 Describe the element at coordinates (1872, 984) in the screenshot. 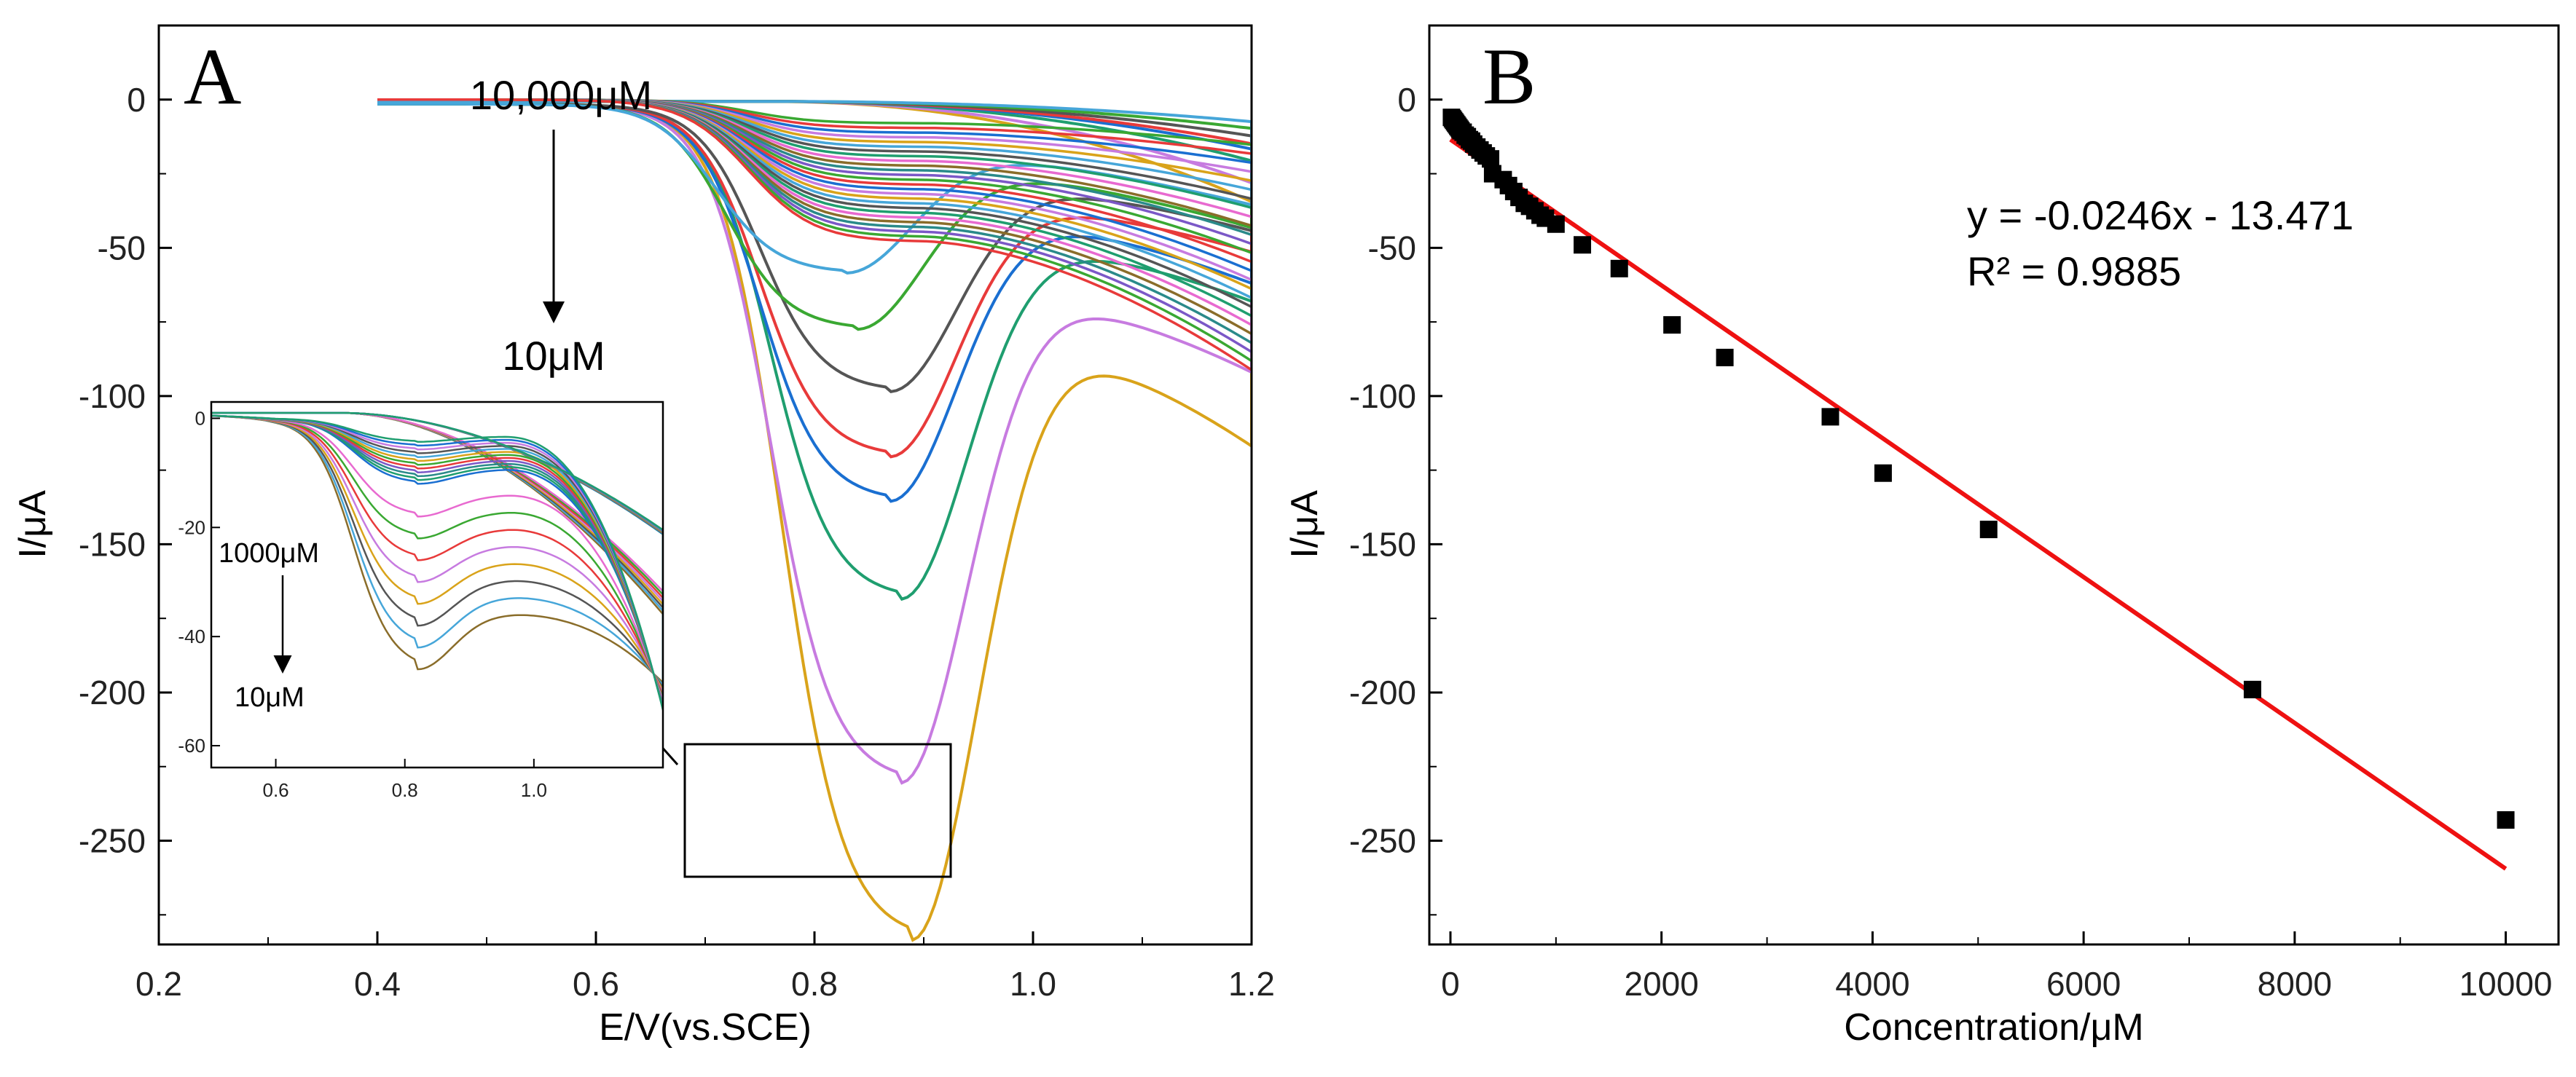

I see `panel-b-x-tick-label: 4000` at that location.